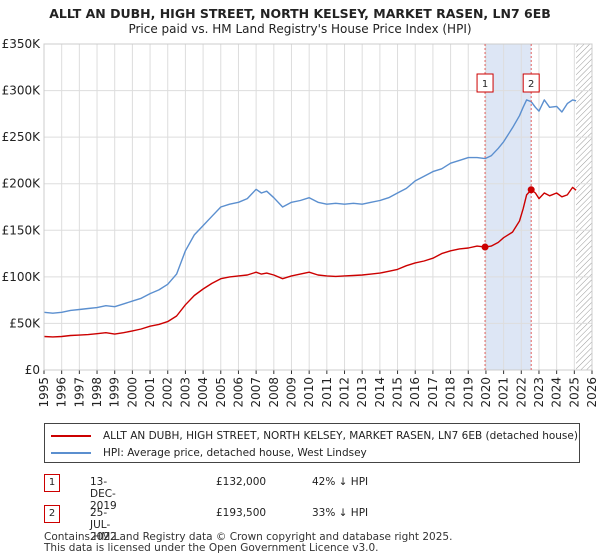 Image resolution: width=600 pixels, height=560 pixels. Describe the element at coordinates (340, 482) in the screenshot. I see `transaction-hpi-diff: 42% ↓ HPI` at that location.